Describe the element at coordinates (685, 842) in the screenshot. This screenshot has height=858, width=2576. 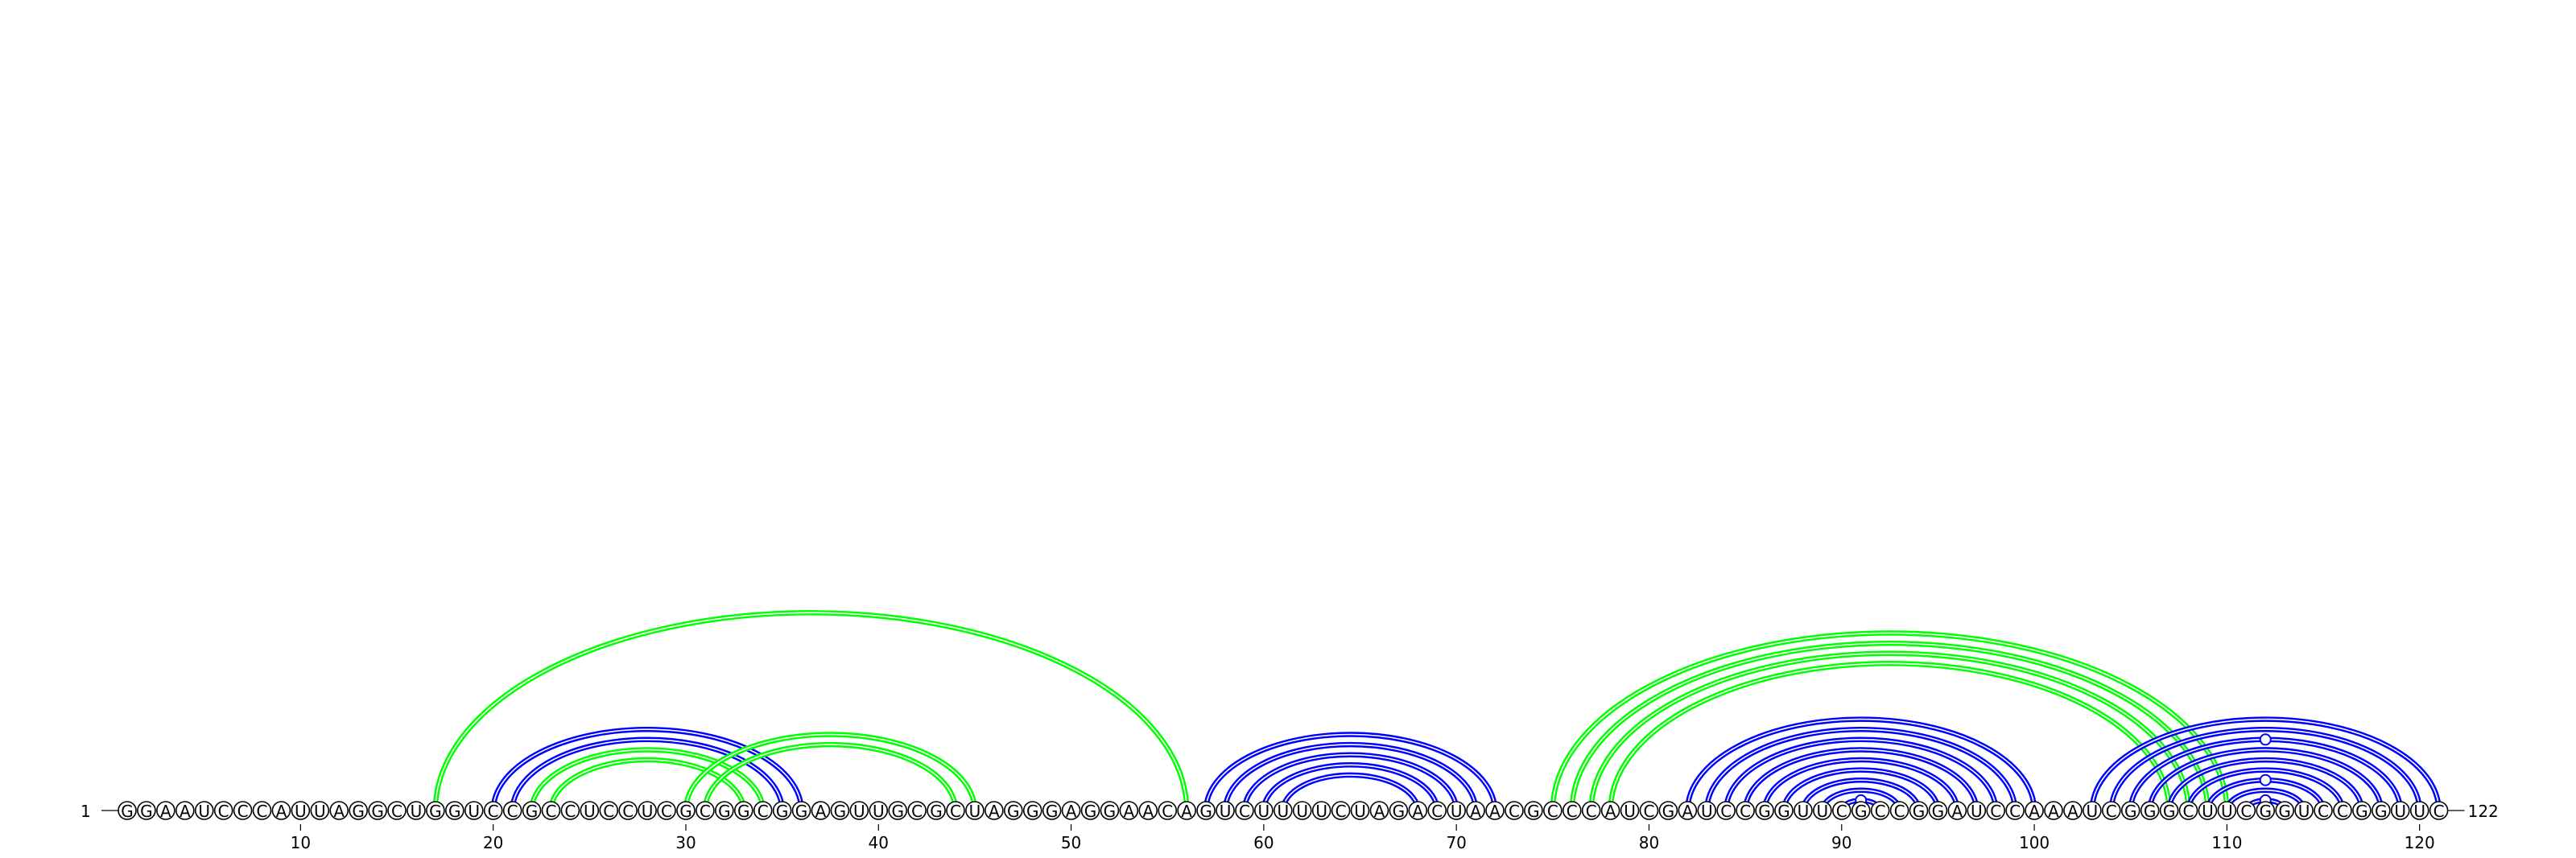
I see `tick-label: 30` at that location.